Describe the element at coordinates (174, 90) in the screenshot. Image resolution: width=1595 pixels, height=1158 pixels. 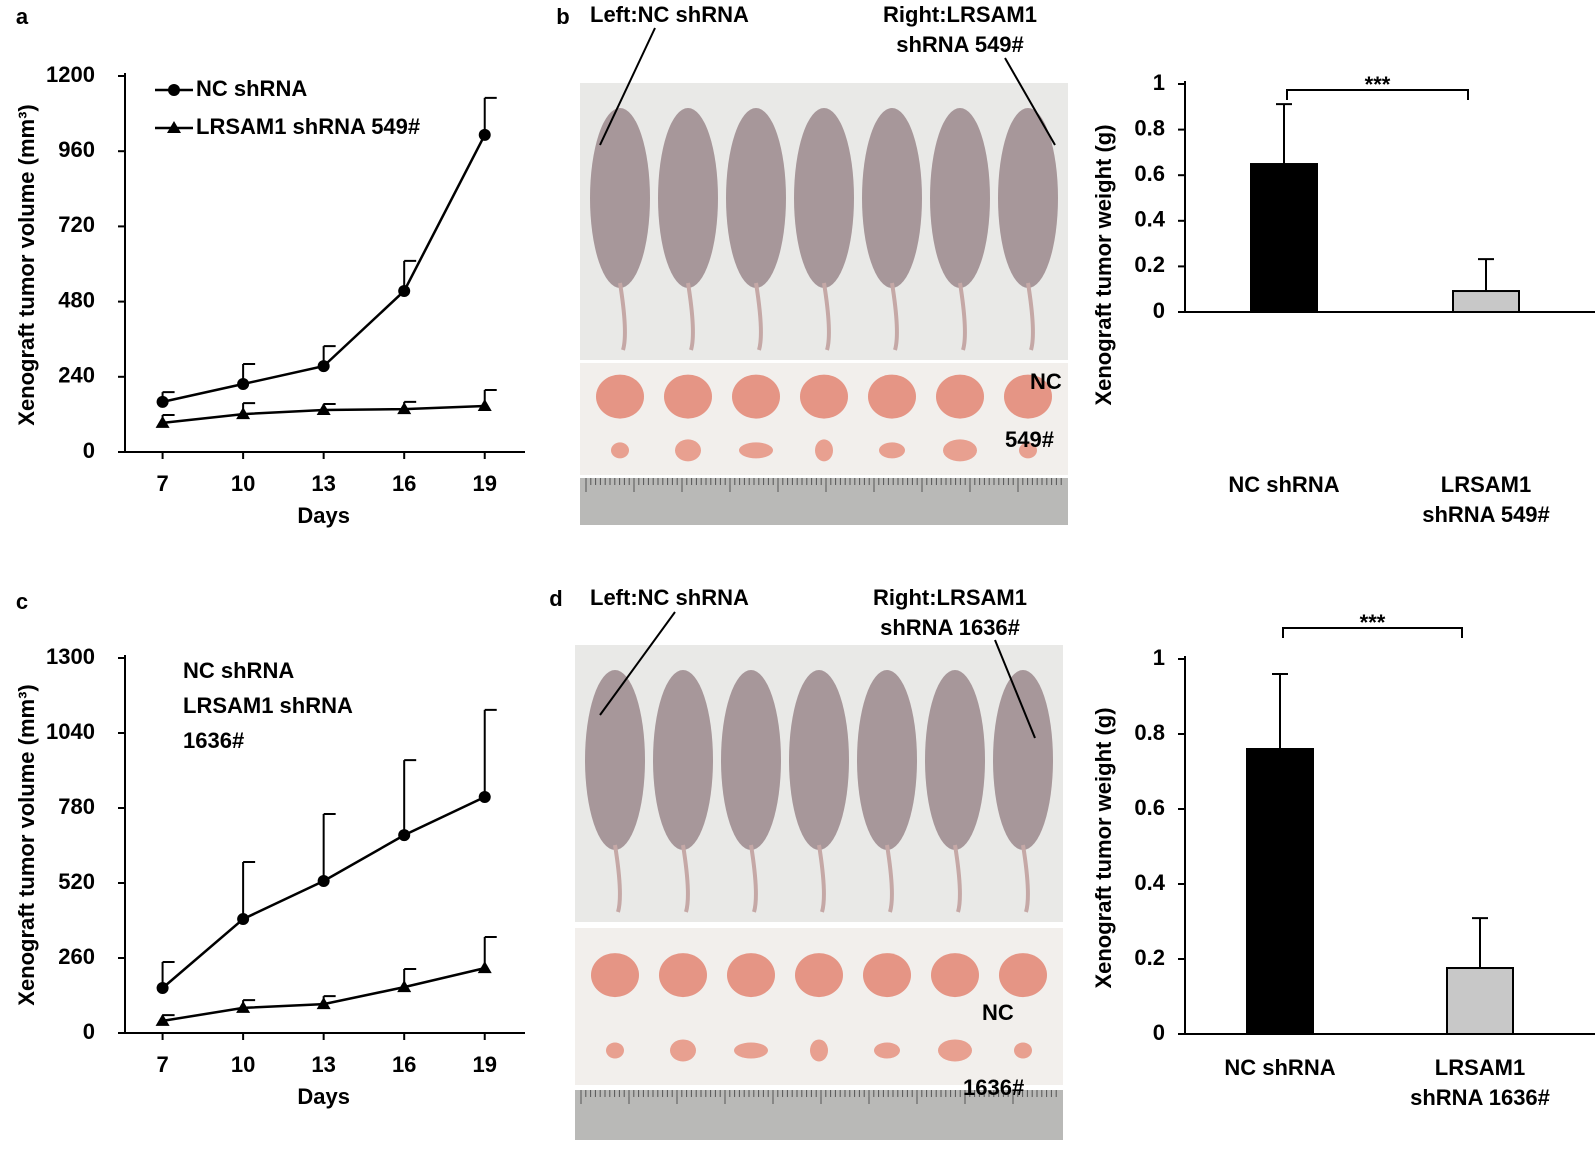
I see `legend-marker` at that location.